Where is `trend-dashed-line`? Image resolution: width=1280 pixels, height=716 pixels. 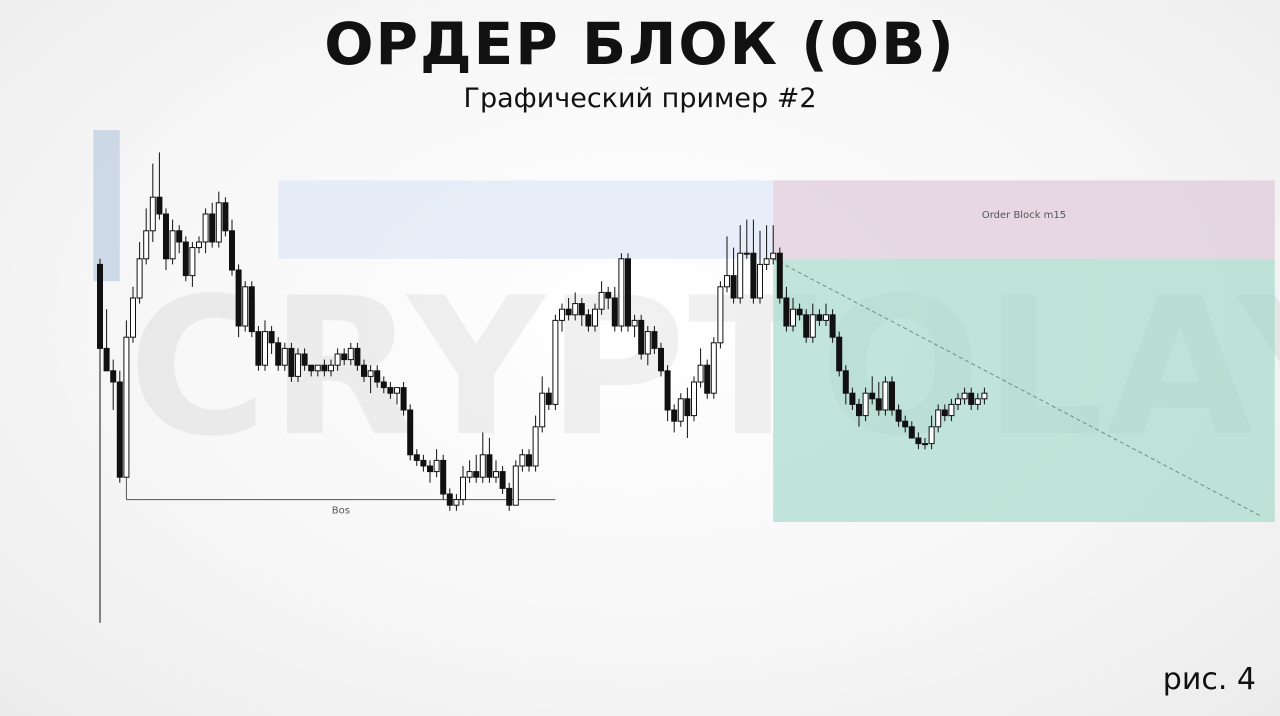
trend-dashed-line is located at coordinates (1017, 387).